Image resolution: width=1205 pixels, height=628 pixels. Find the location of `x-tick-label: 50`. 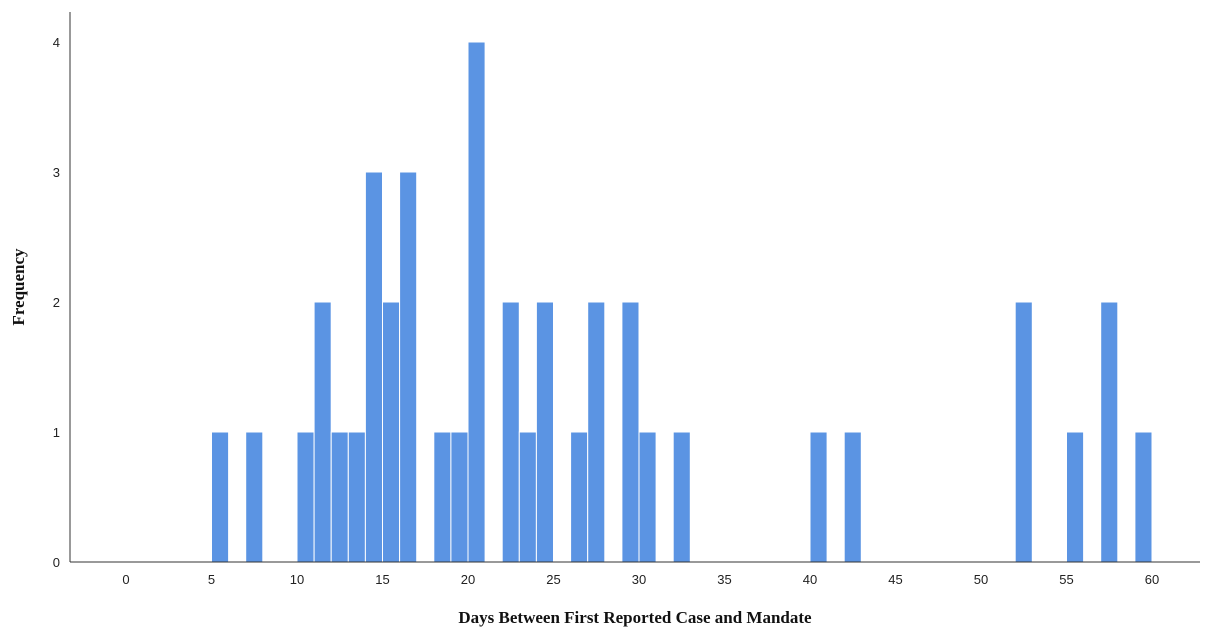

x-tick-label: 50 is located at coordinates (981, 579).